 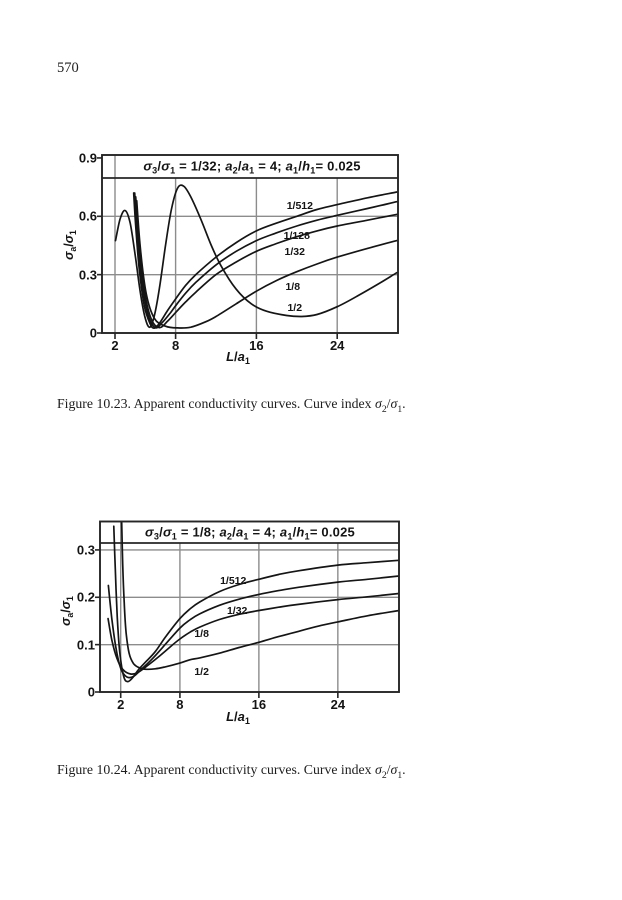 I want to click on fig1-curves, so click(x=256, y=256).